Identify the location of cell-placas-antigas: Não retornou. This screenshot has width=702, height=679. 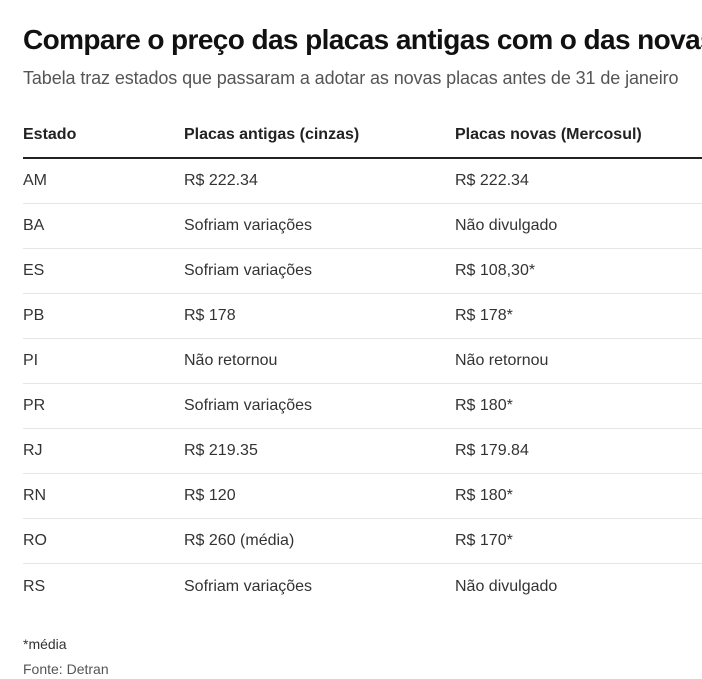
(231, 360).